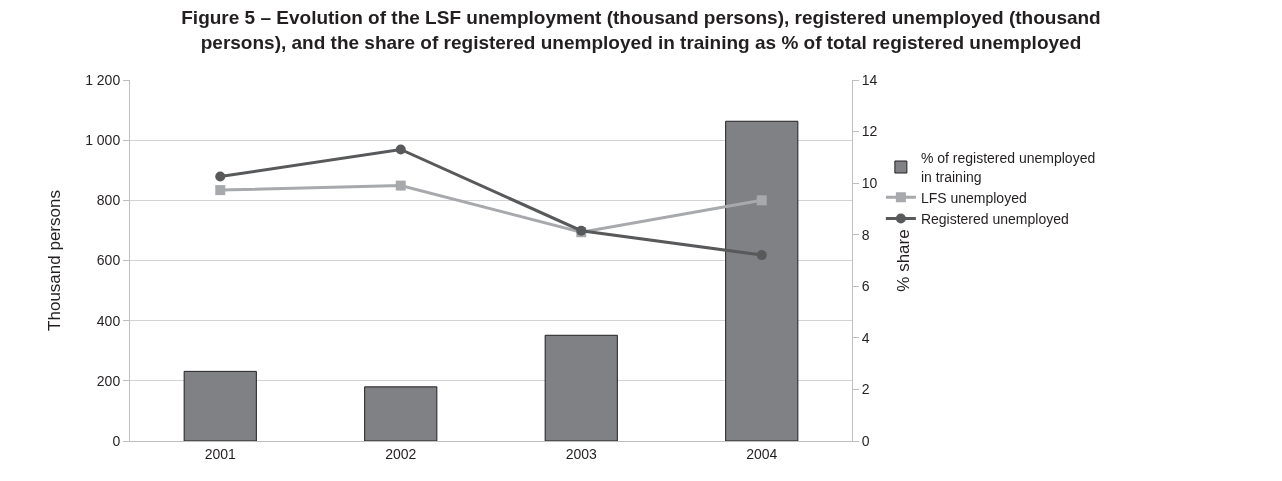  Describe the element at coordinates (108, 200) in the screenshot. I see `y-tick-label: 800` at that location.